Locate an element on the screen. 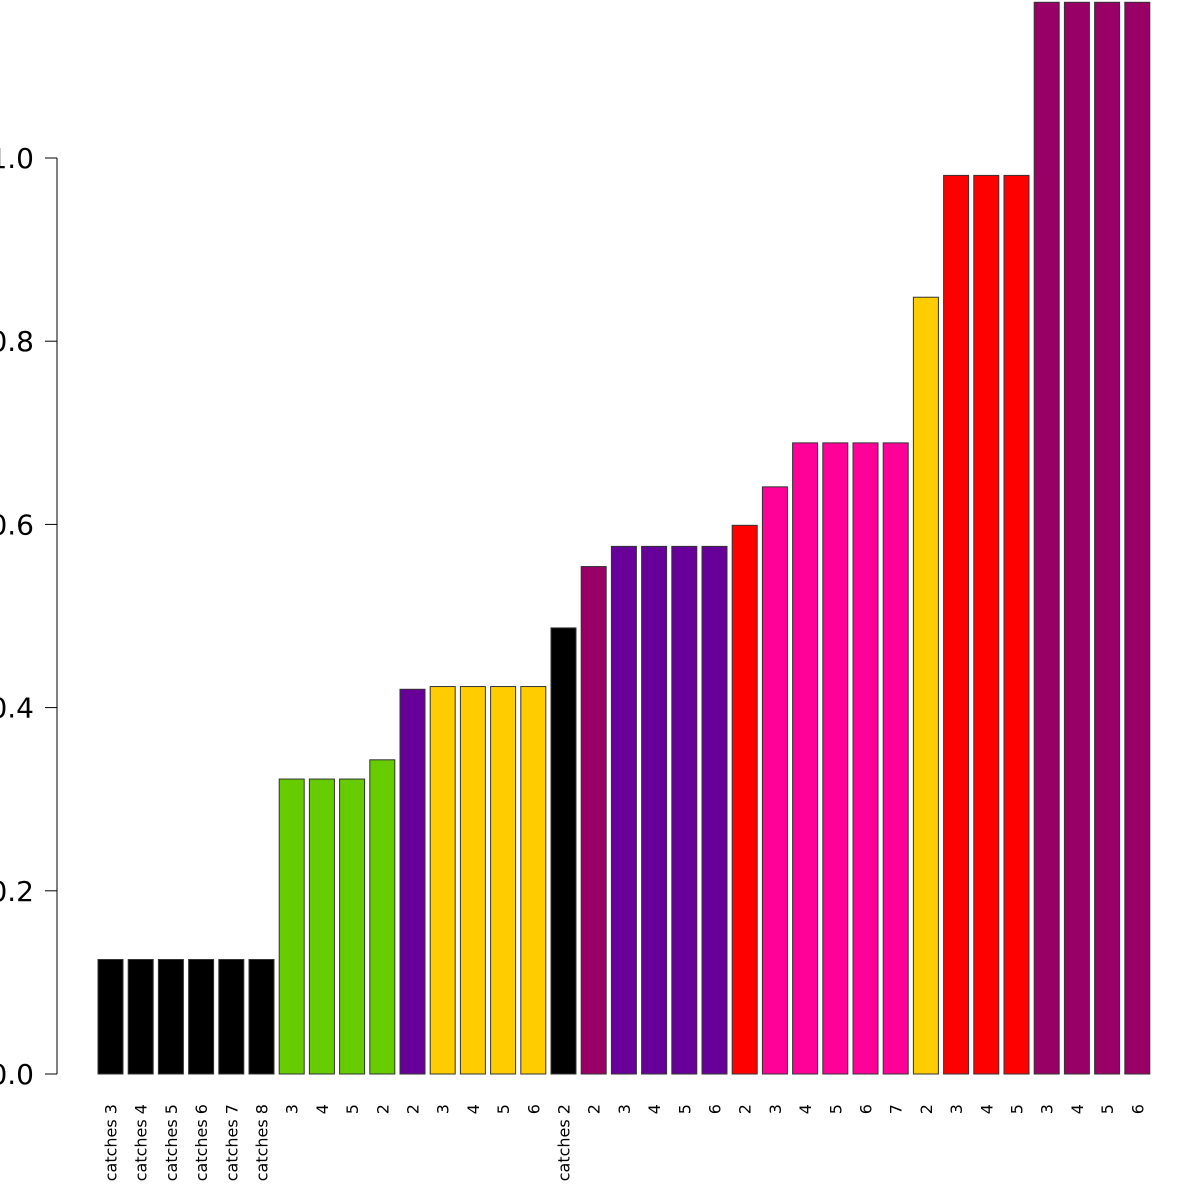 The image size is (1200, 1200). y-tick-label: 0.0 is located at coordinates (17, 1074).